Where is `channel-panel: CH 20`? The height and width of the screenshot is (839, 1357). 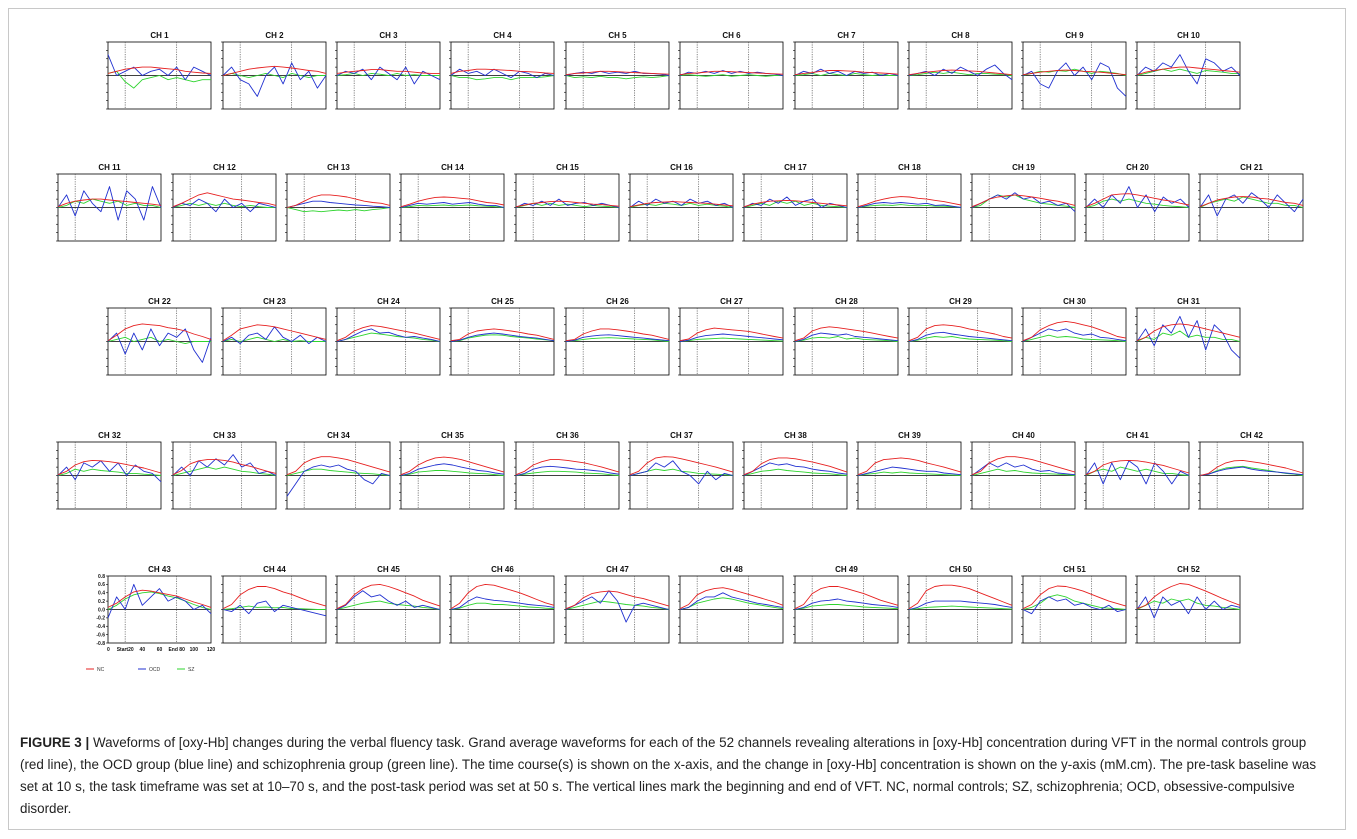
channel-panel: CH 20 is located at coordinates (1137, 202).